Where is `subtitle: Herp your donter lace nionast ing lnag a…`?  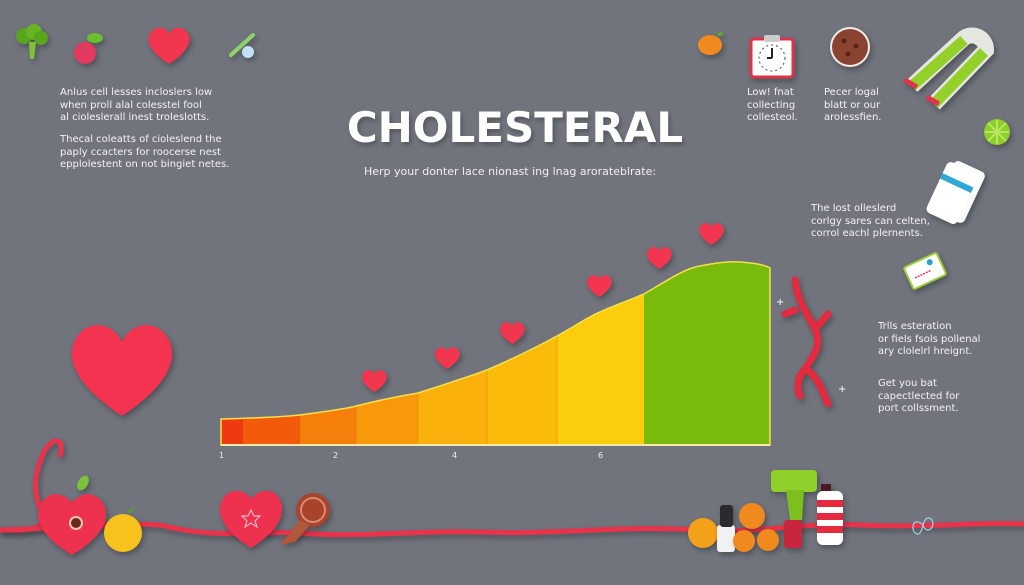 subtitle: Herp your donter lace nionast ing lnag a… is located at coordinates (510, 171).